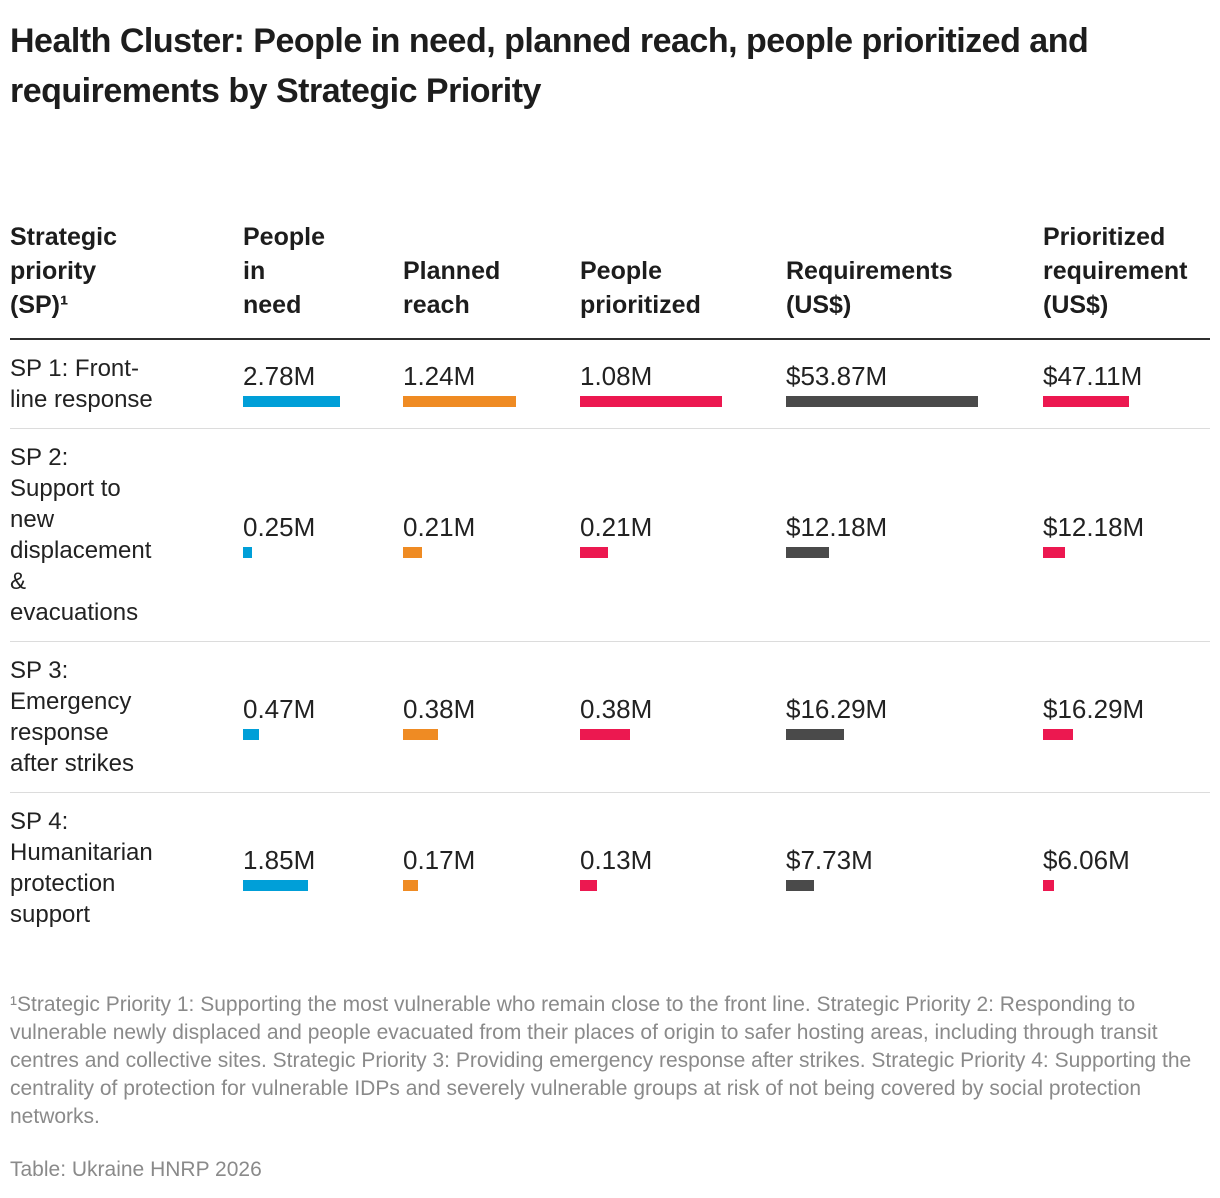  I want to click on sp-label: SP 1: Front- line response, so click(81, 384).